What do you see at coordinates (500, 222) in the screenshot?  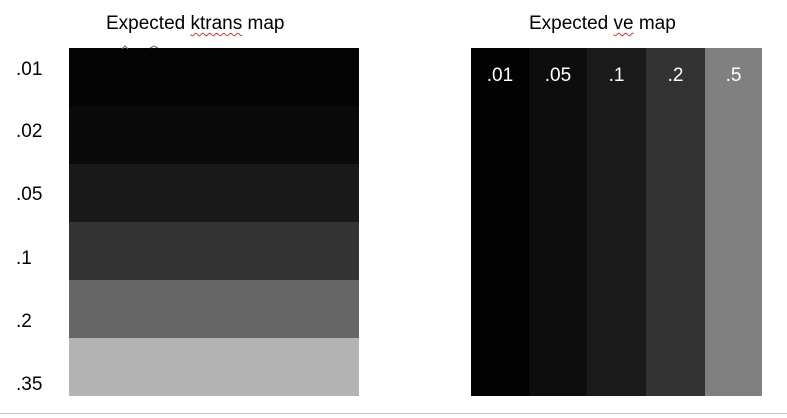 I see `ve-column: .01` at bounding box center [500, 222].